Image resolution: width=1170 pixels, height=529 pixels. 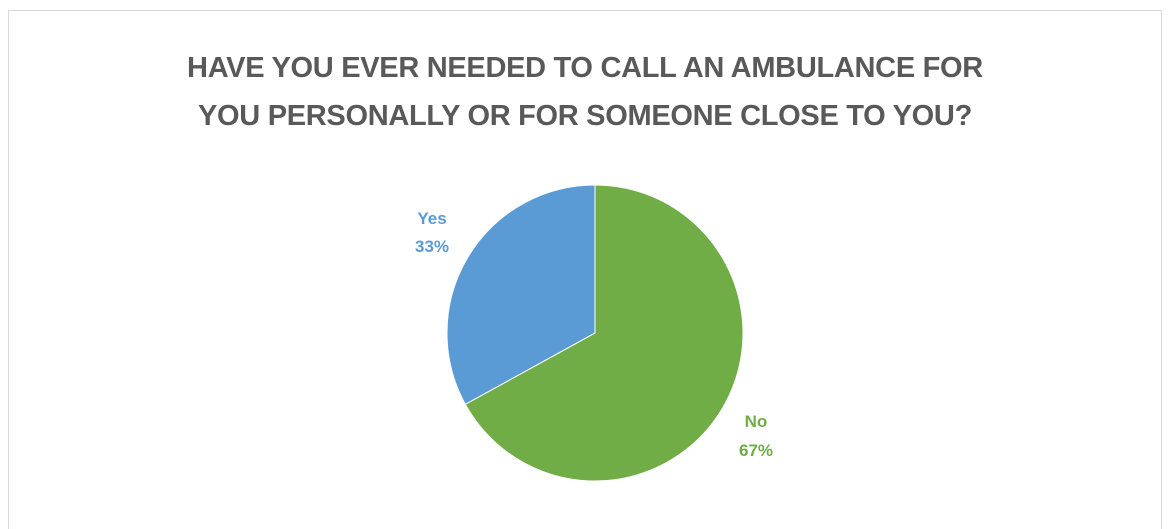 I want to click on pie-slice-yes, so click(x=521, y=294).